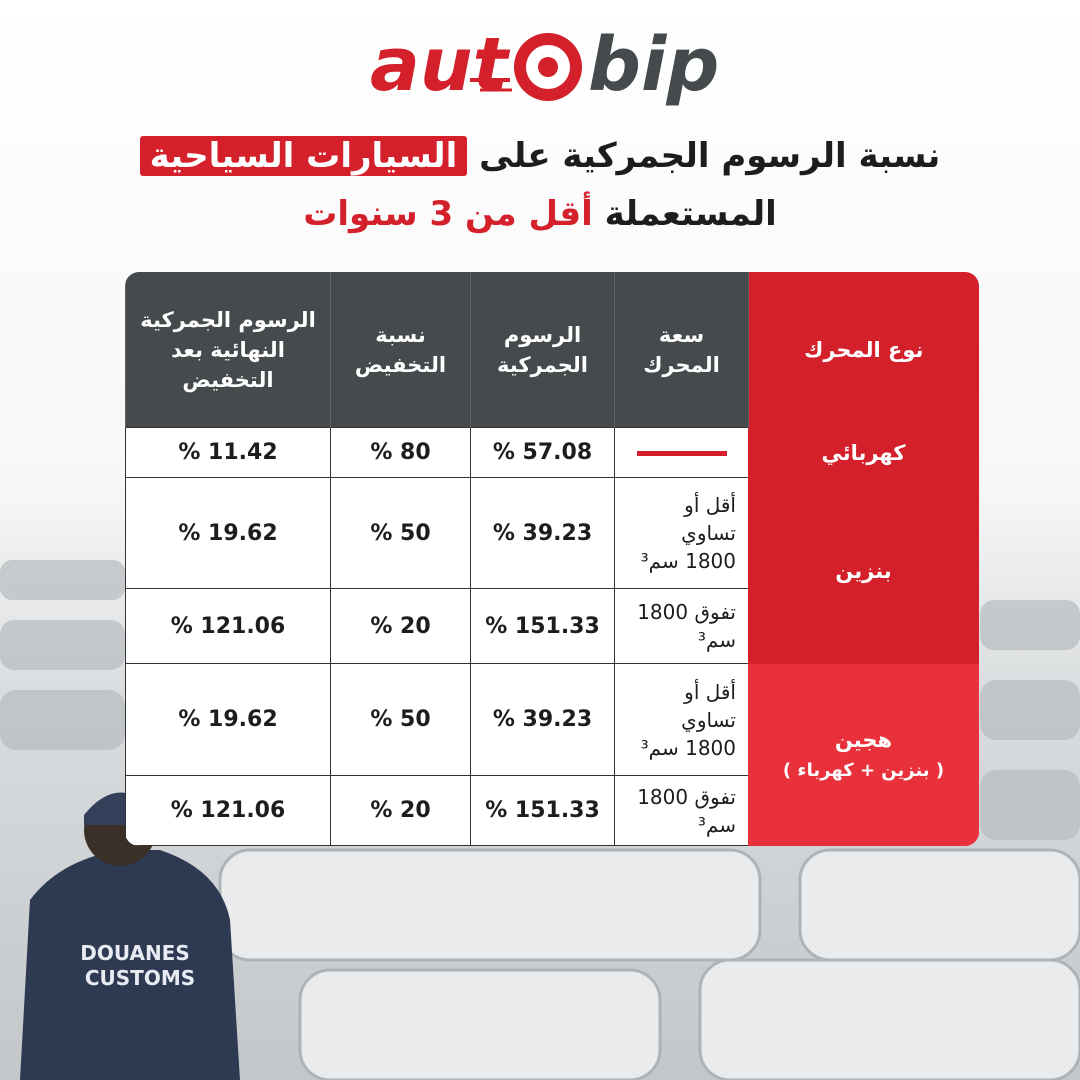 This screenshot has height=1080, width=1080. Describe the element at coordinates (690, 214) in the screenshot. I see `title-text: المستعملة` at that location.